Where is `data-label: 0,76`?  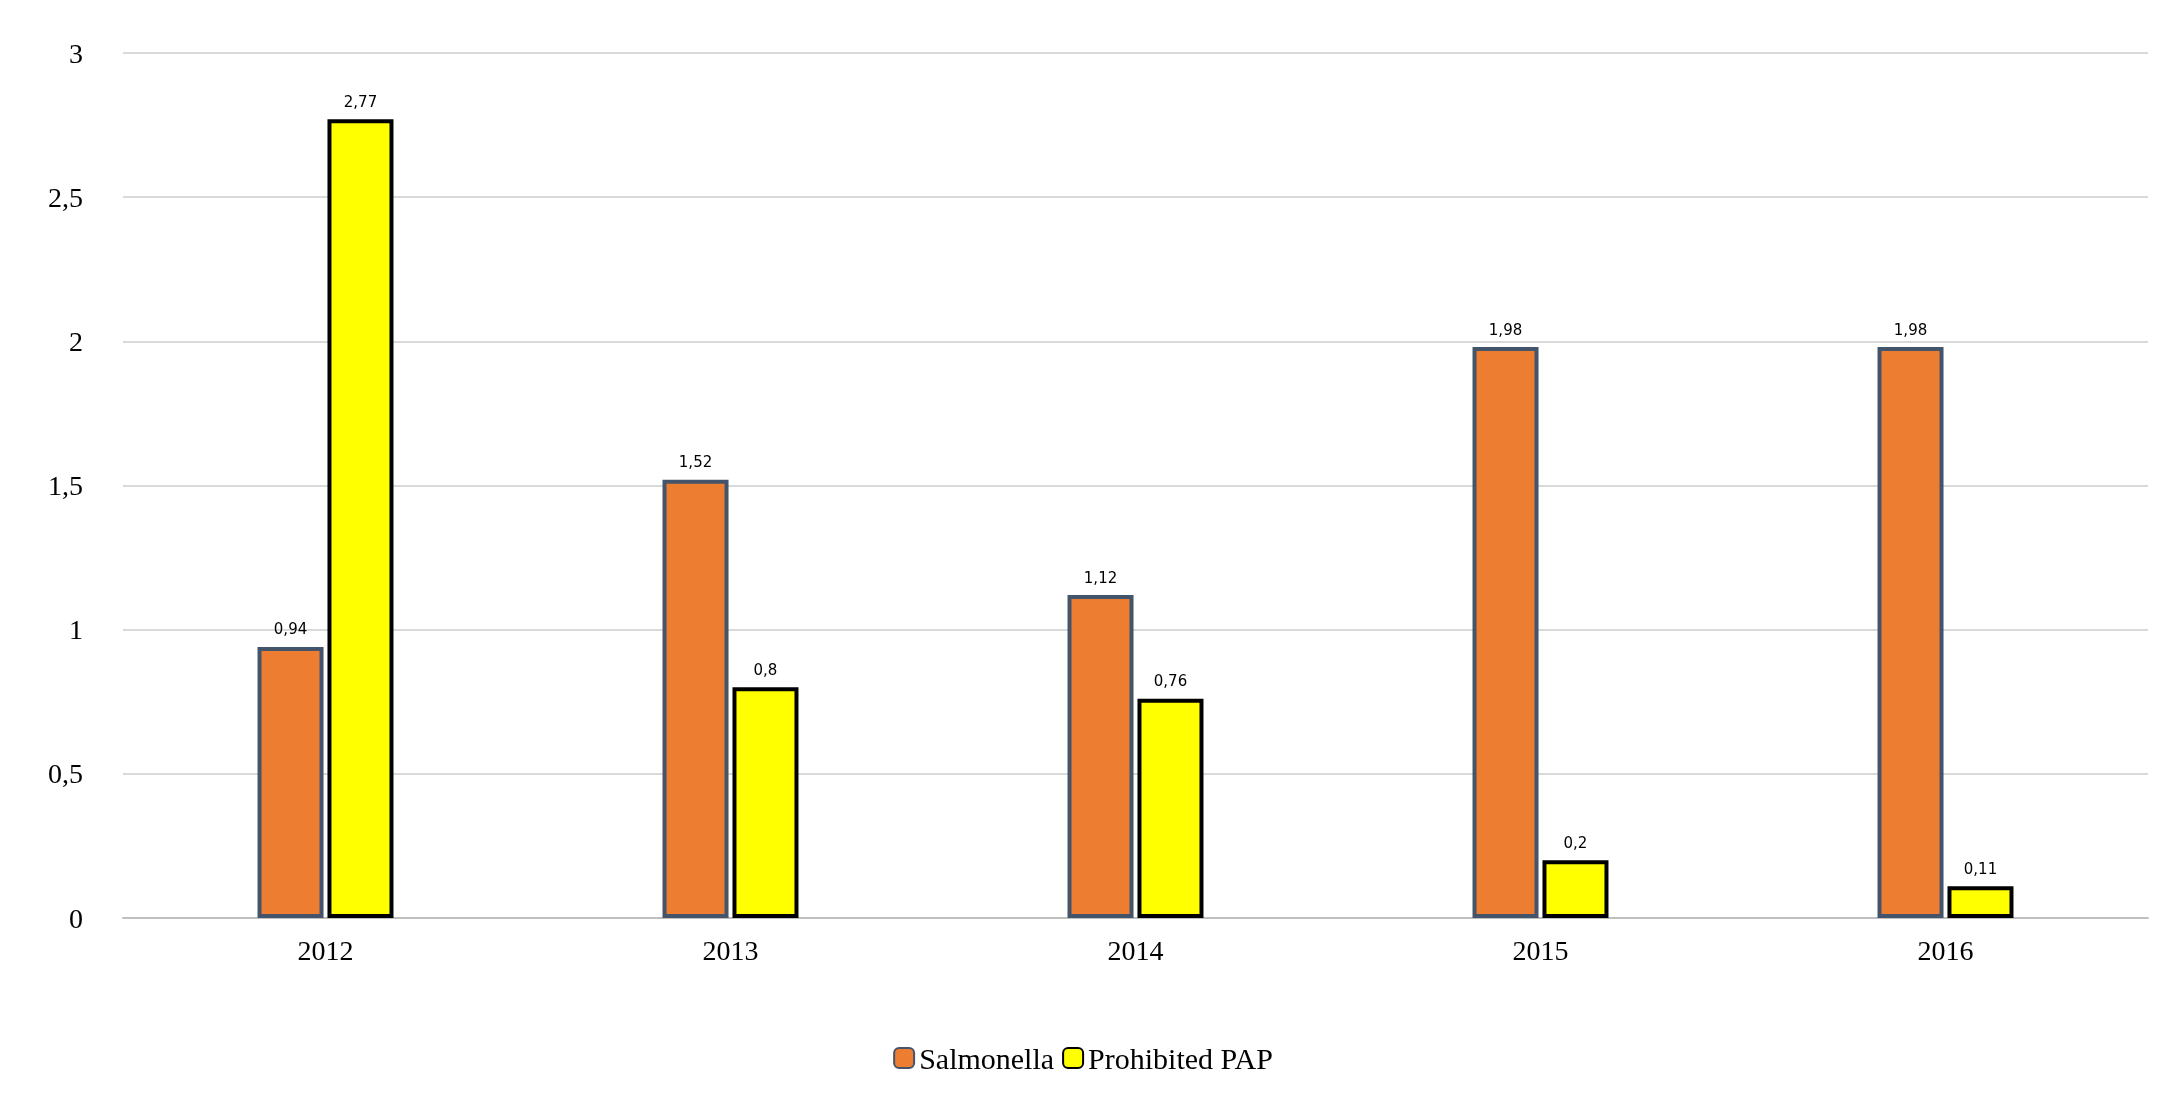
data-label: 0,76 is located at coordinates (1170, 681).